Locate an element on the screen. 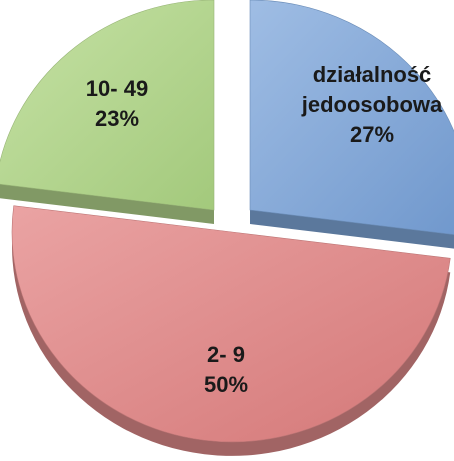 This screenshot has height=461, width=454. pie-slice-label-0: działalność jedoosobowa 27% is located at coordinates (372, 104).